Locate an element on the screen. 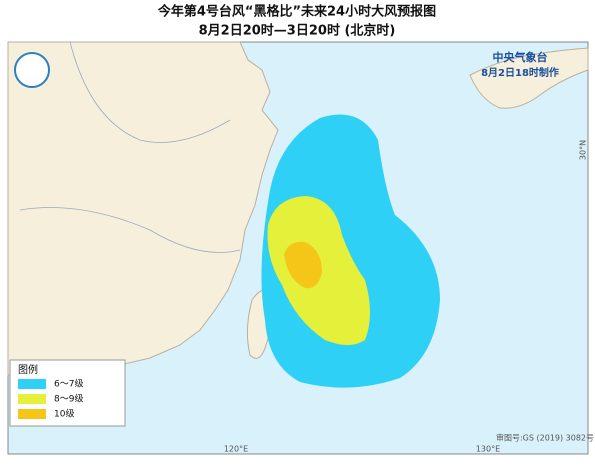 The image size is (595, 468). subtitle: 8月2日20时—3日20时 (北京时) is located at coordinates (297, 31).